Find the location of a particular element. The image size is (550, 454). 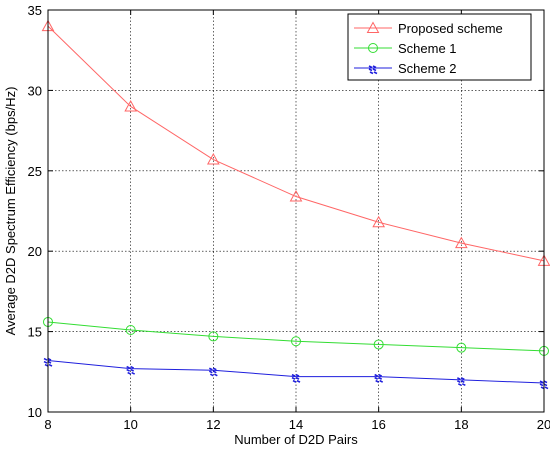

y-tick-label: 15 is located at coordinates (35, 332).